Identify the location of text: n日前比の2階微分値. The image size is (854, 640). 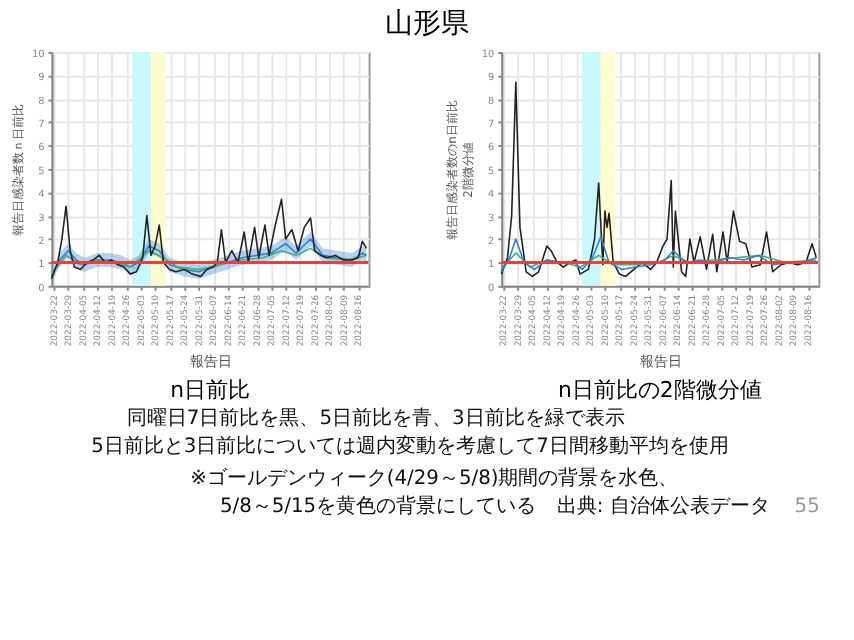
(660, 390).